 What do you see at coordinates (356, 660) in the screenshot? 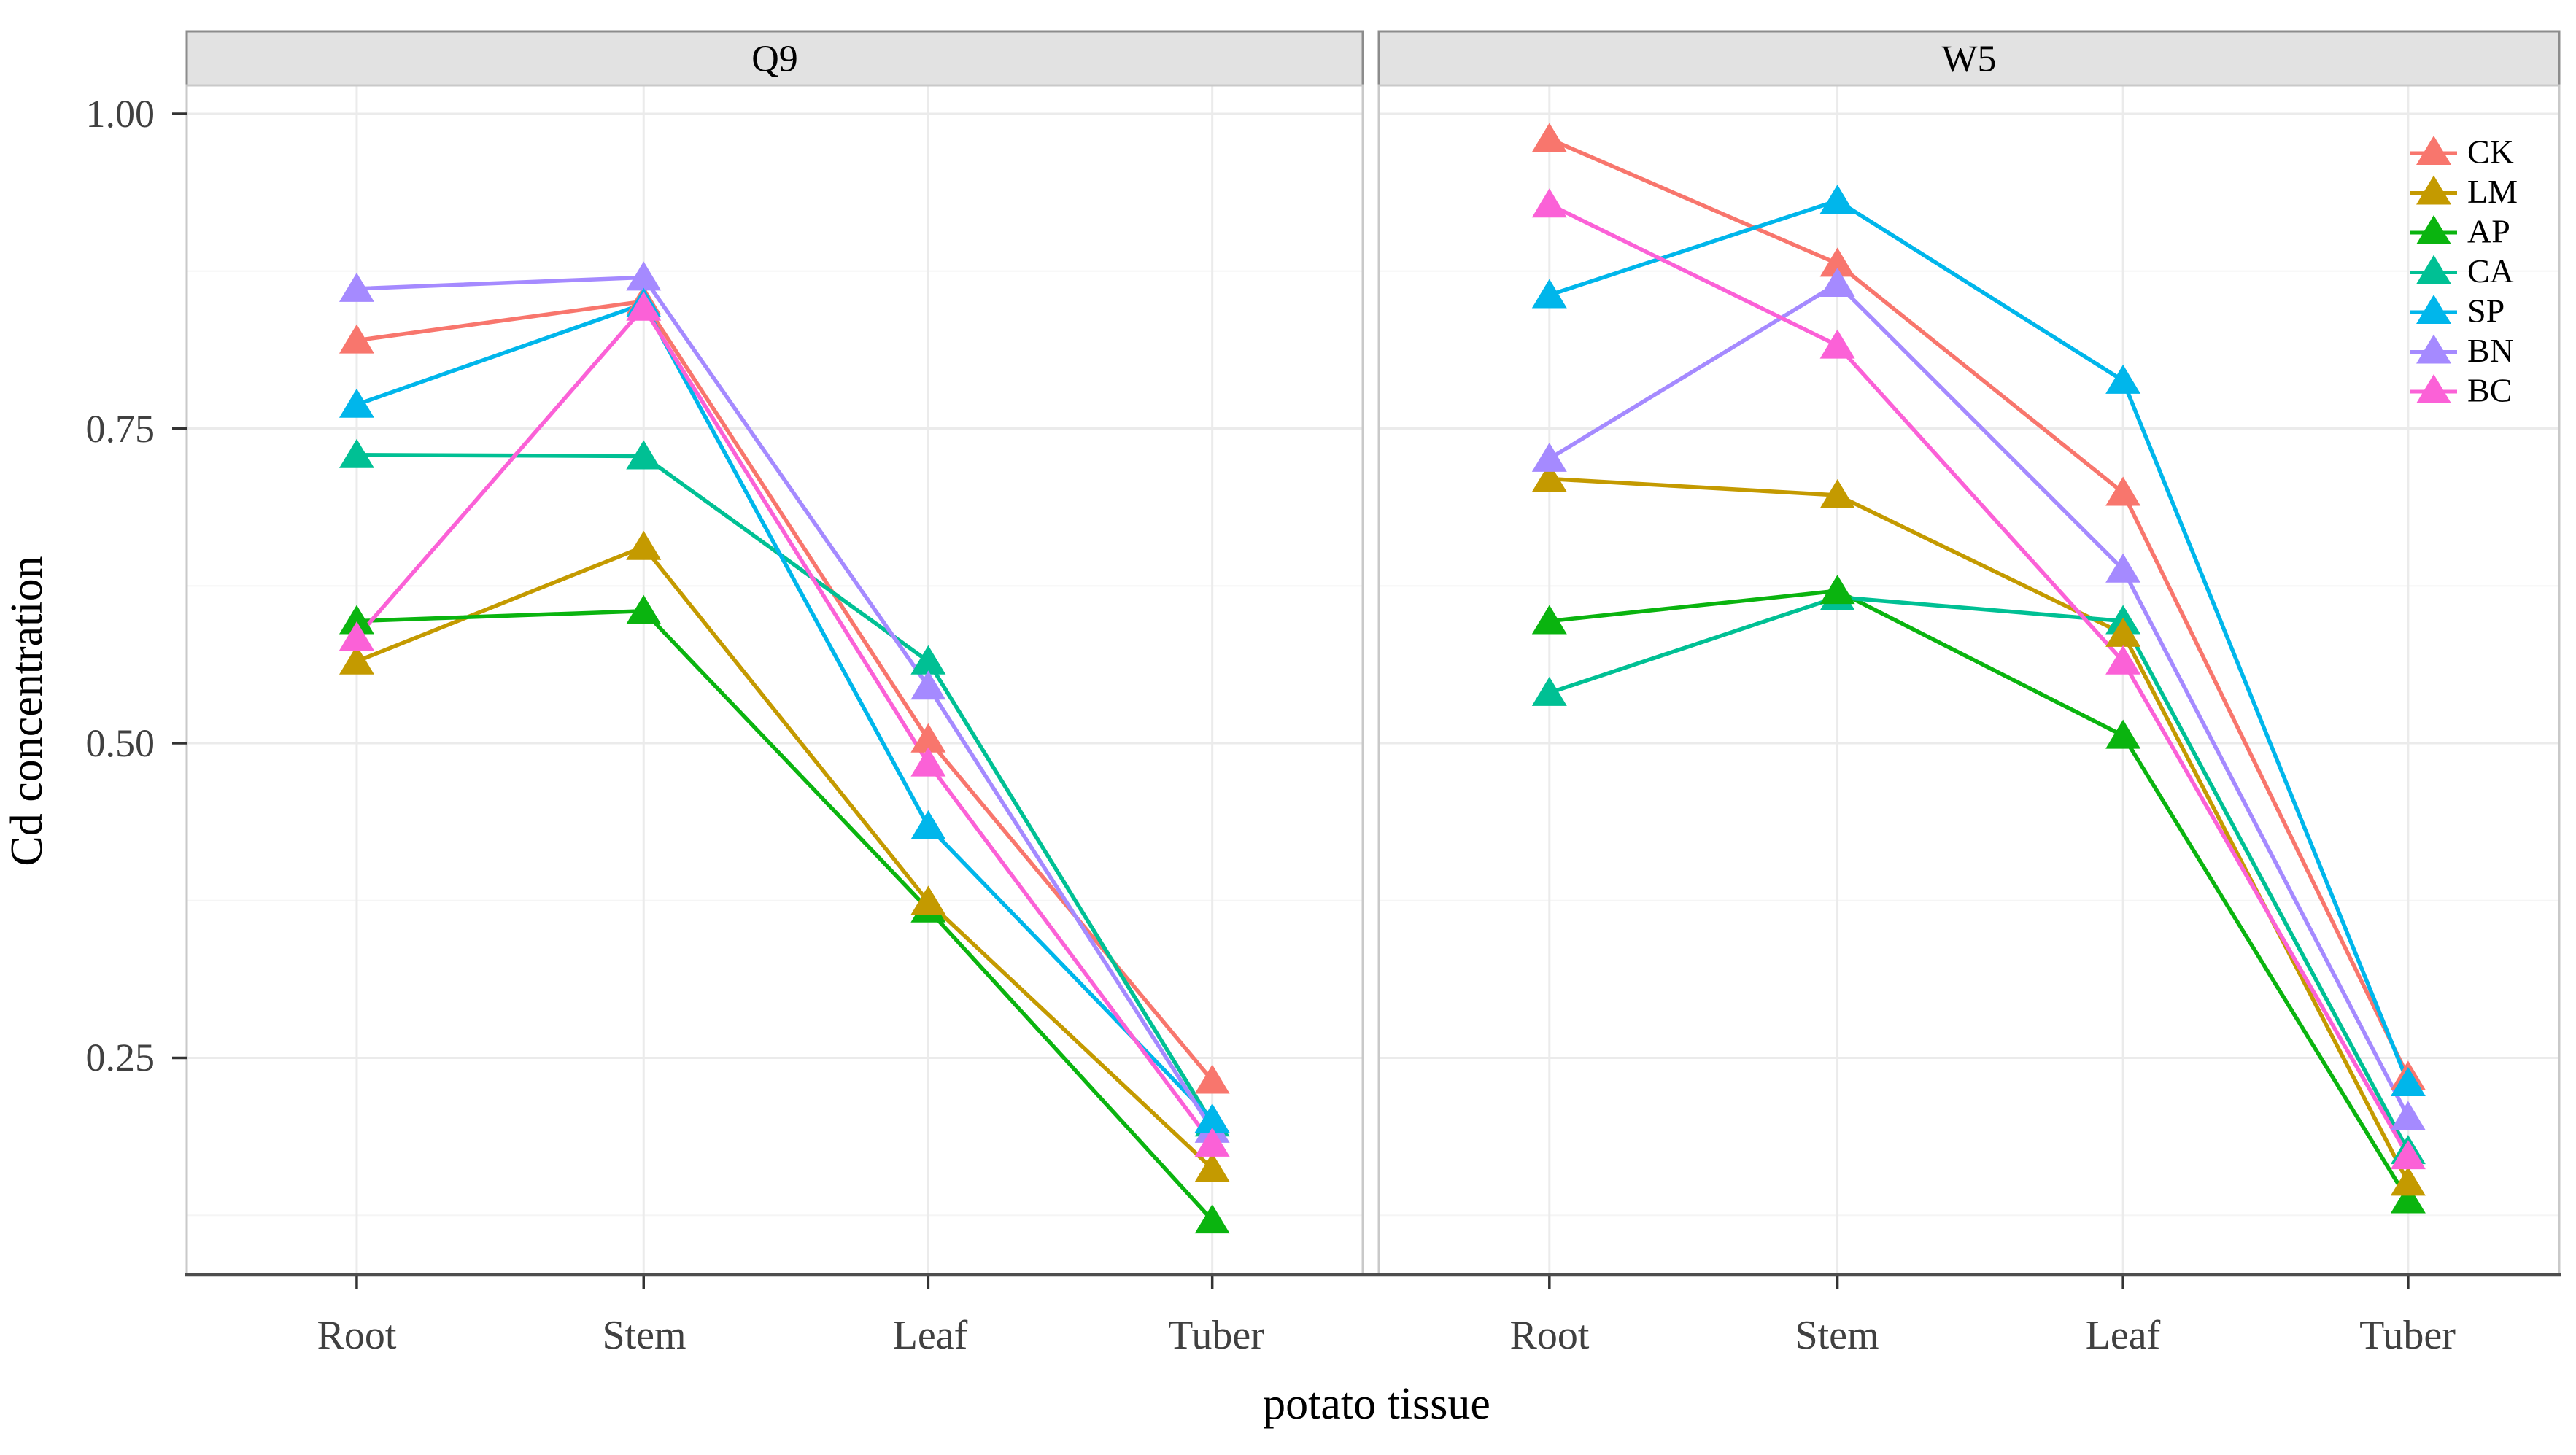
I see `point-lm-q9-root` at bounding box center [356, 660].